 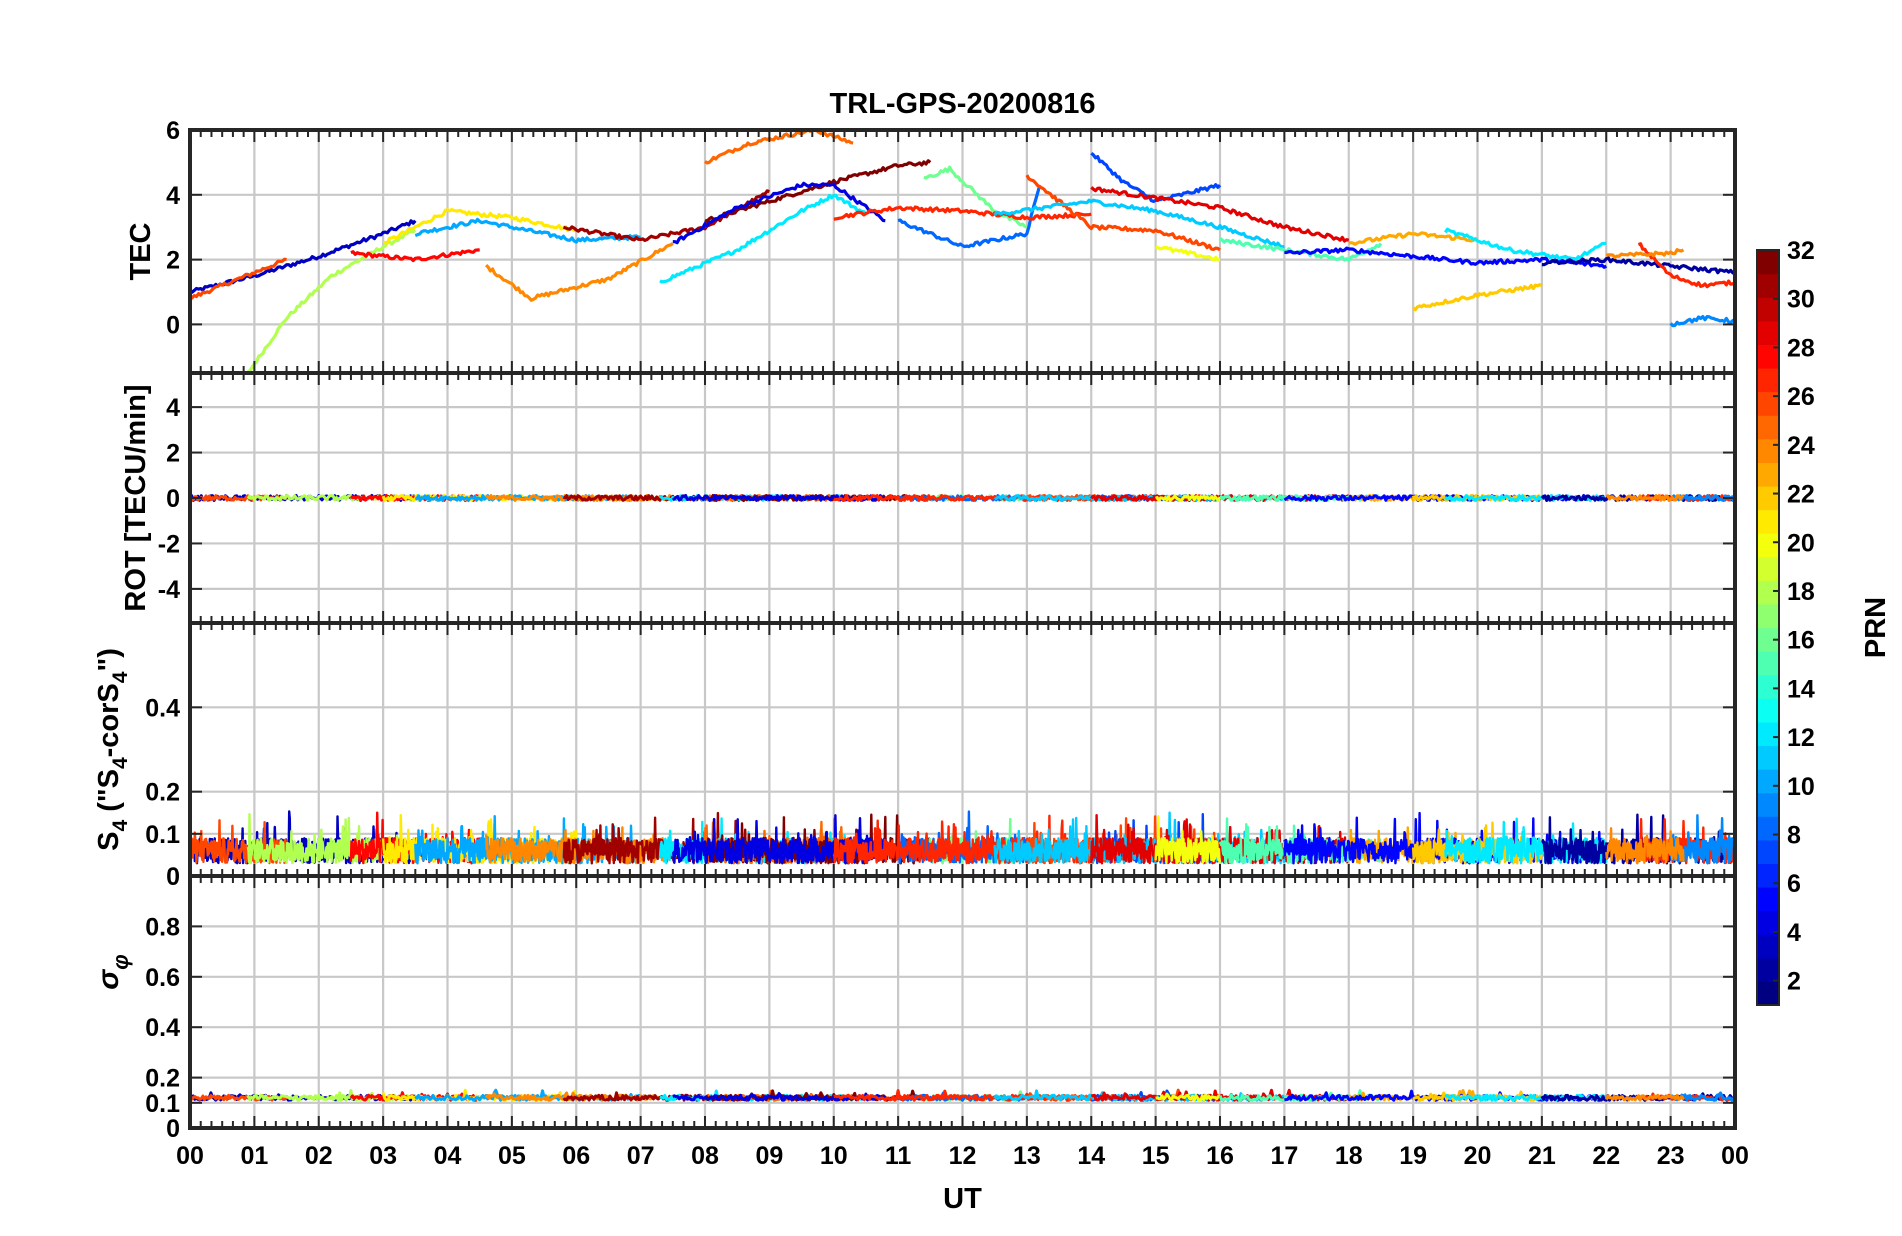 What do you see at coordinates (962, 1095) in the screenshot?
I see `panel-sigma_phi-data` at bounding box center [962, 1095].